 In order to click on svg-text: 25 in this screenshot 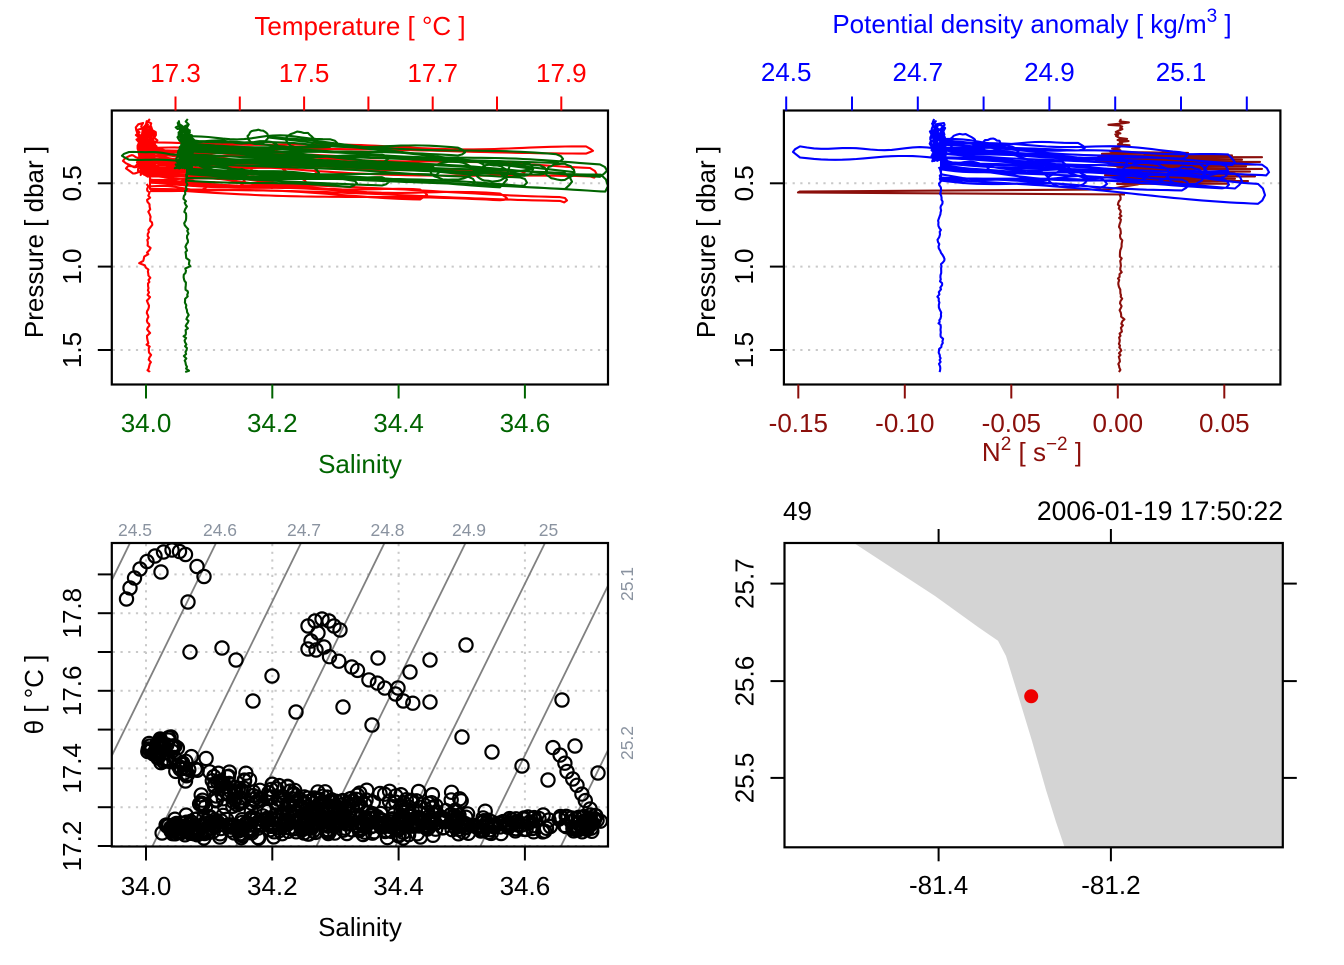, I will do `click(548, 530)`.